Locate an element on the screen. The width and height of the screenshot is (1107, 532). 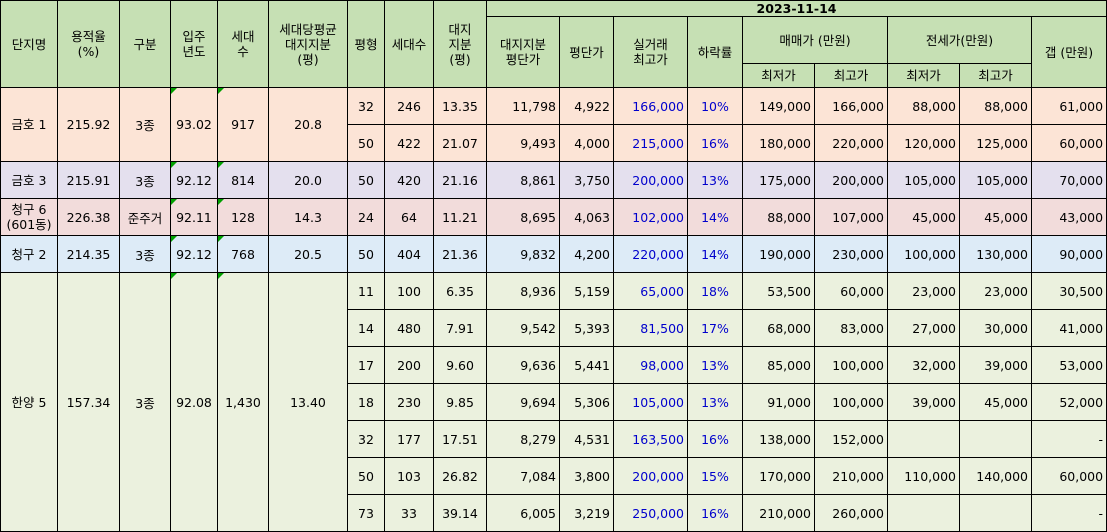
cell-sale-min: 85,000 is located at coordinates (778, 365).